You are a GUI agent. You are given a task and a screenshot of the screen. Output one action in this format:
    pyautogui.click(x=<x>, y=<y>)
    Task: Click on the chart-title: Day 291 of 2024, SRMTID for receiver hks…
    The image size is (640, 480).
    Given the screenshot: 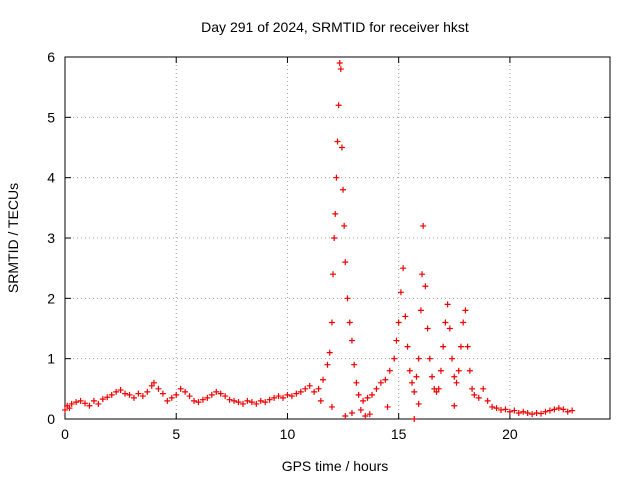 What is the action you would take?
    pyautogui.click(x=335, y=27)
    